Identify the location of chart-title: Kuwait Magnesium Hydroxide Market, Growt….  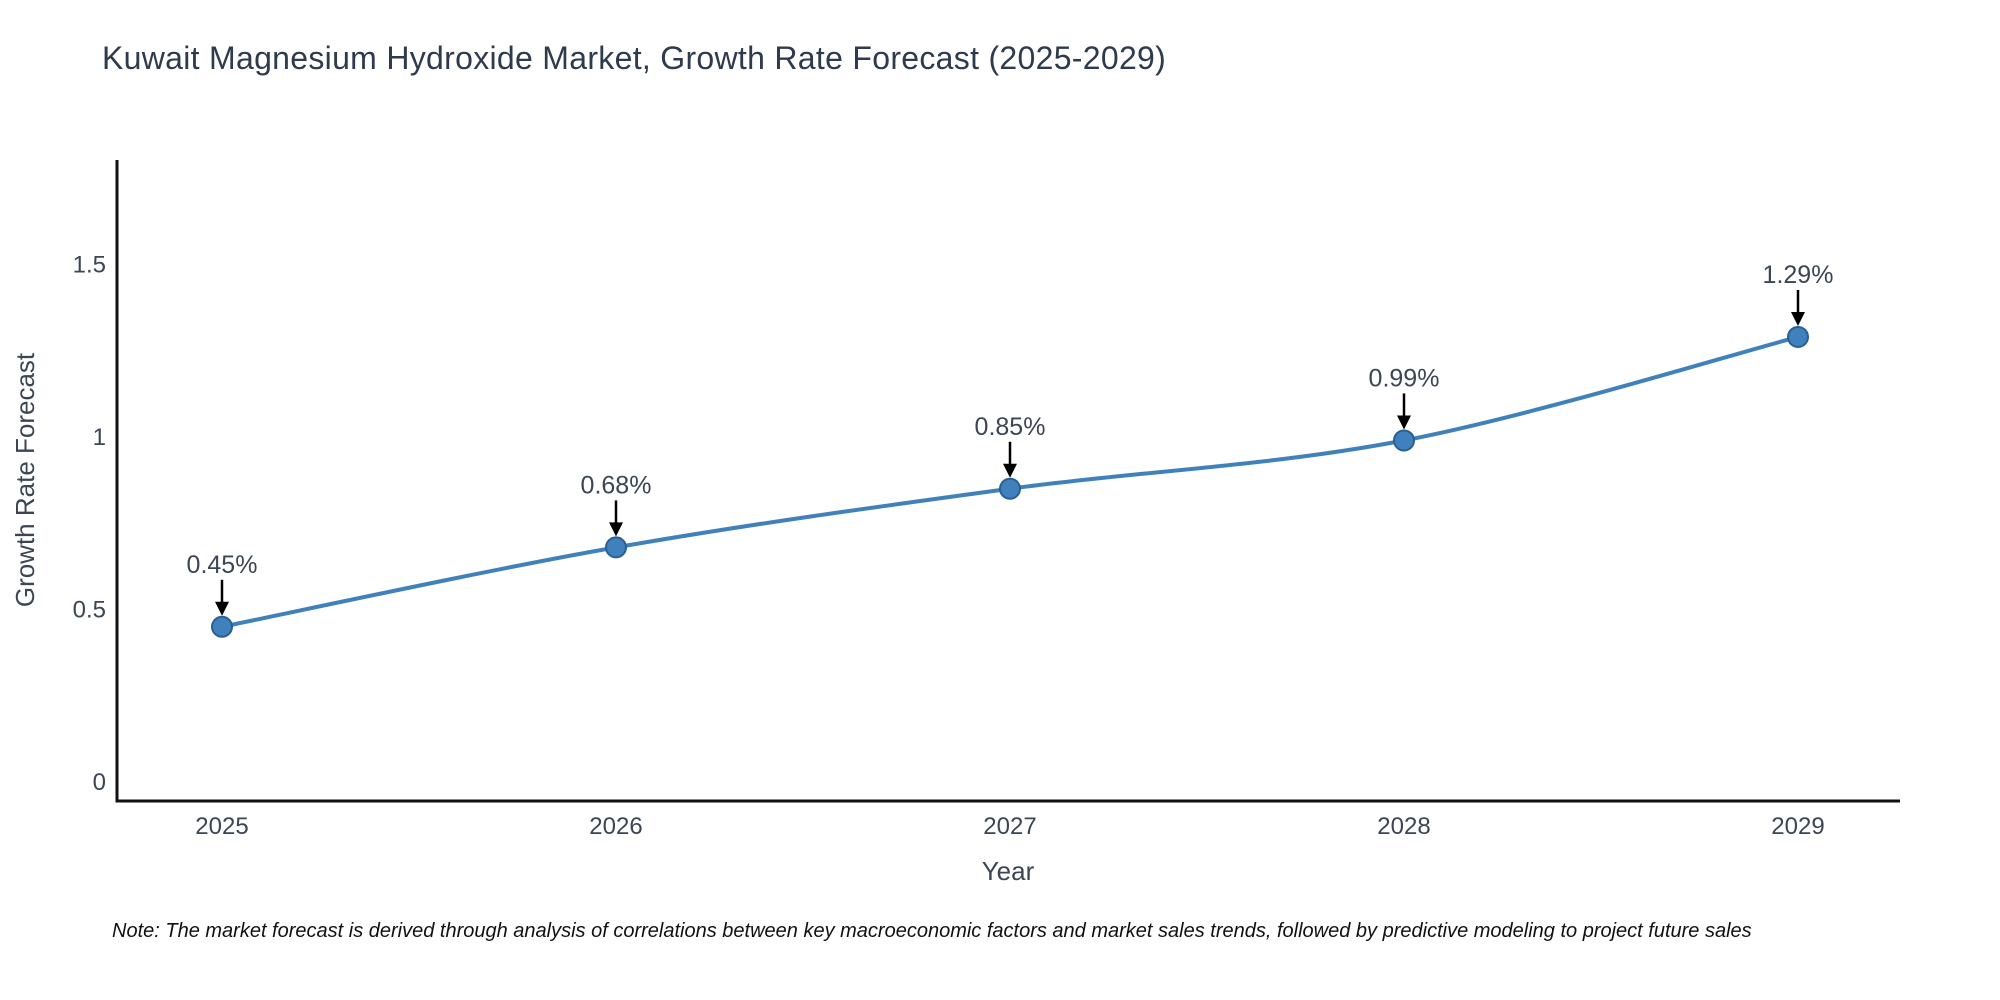
(634, 58).